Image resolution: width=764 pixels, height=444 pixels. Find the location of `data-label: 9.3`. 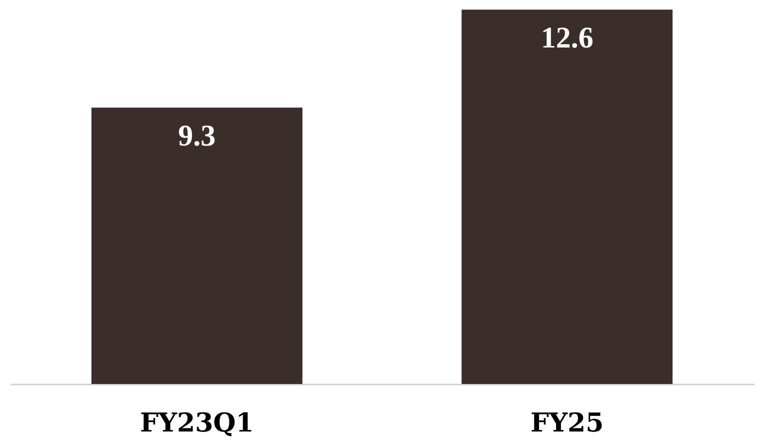

data-label: 9.3 is located at coordinates (197, 136).